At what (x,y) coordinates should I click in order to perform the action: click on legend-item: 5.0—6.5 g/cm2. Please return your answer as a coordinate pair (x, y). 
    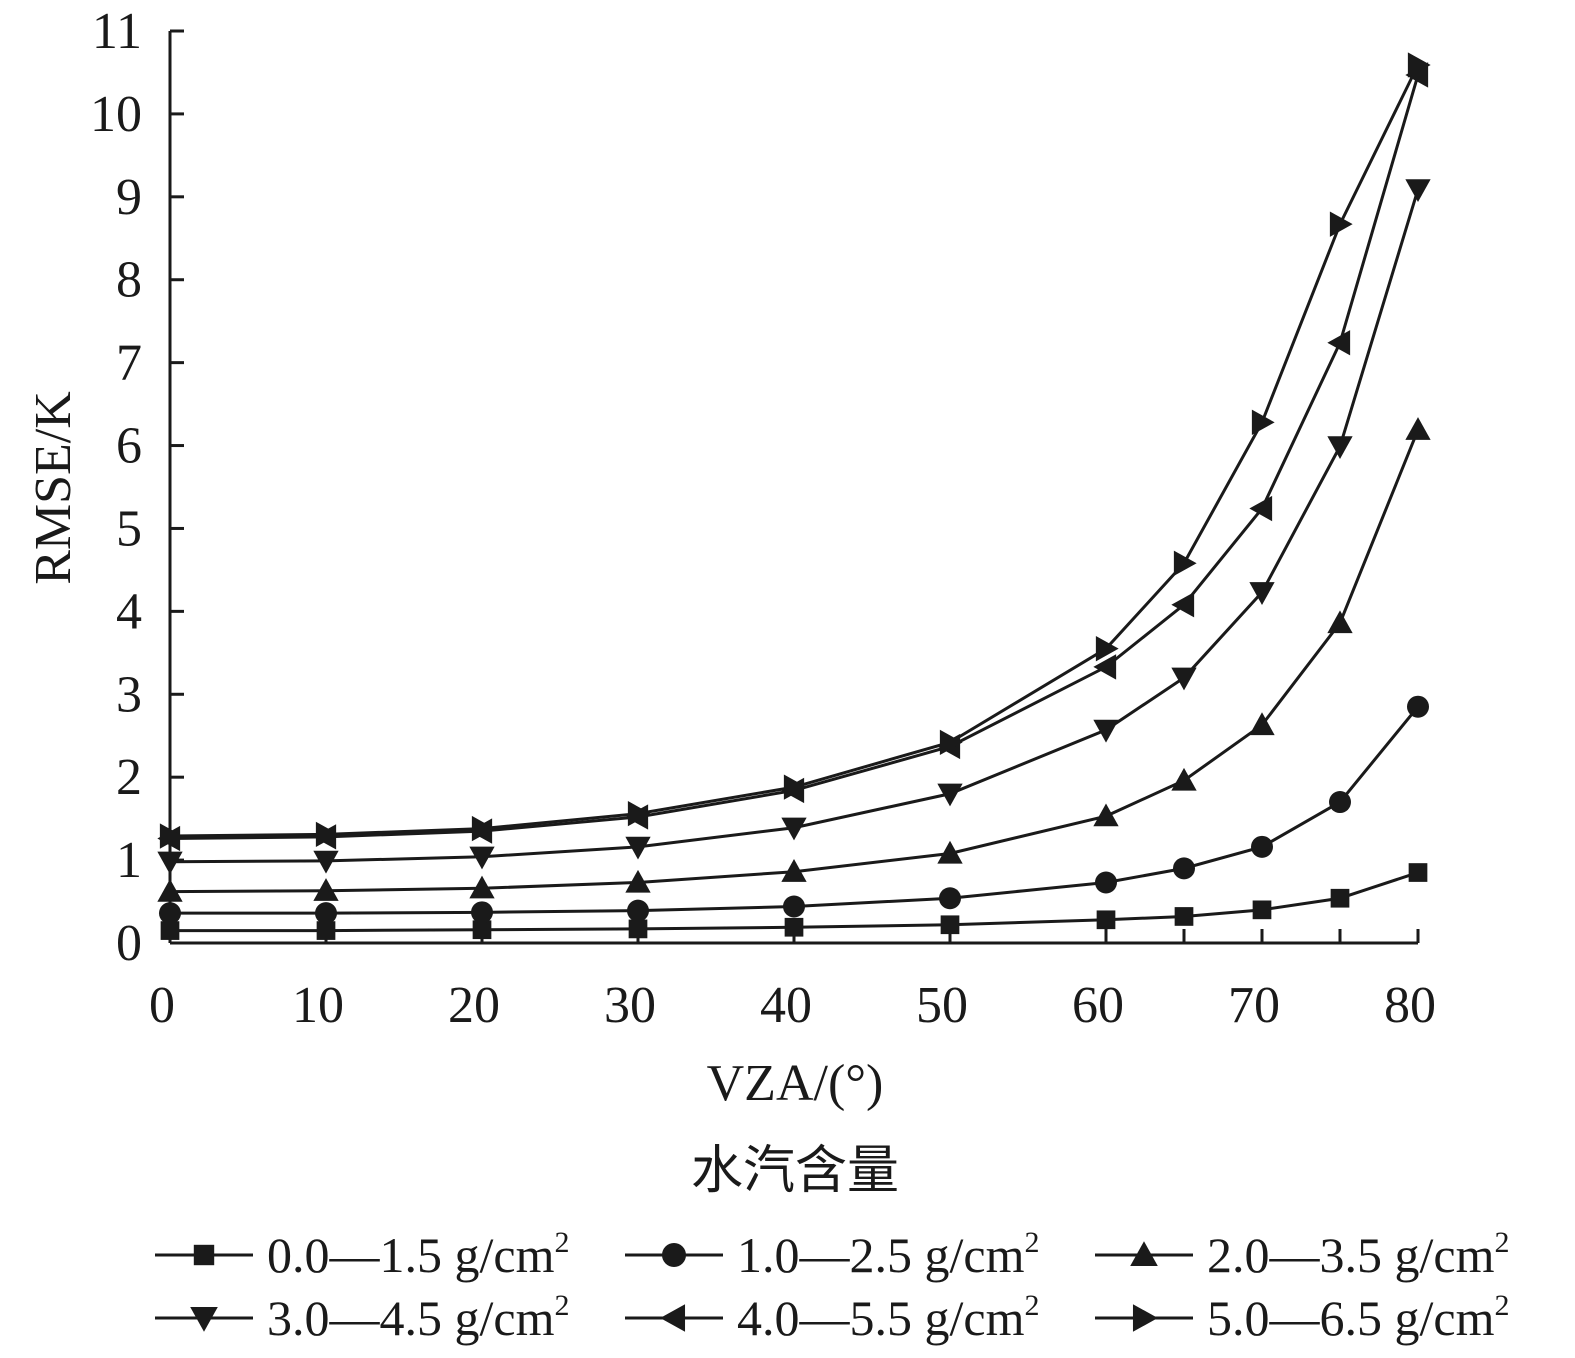
    Looking at the image, I should click on (1302, 1317).